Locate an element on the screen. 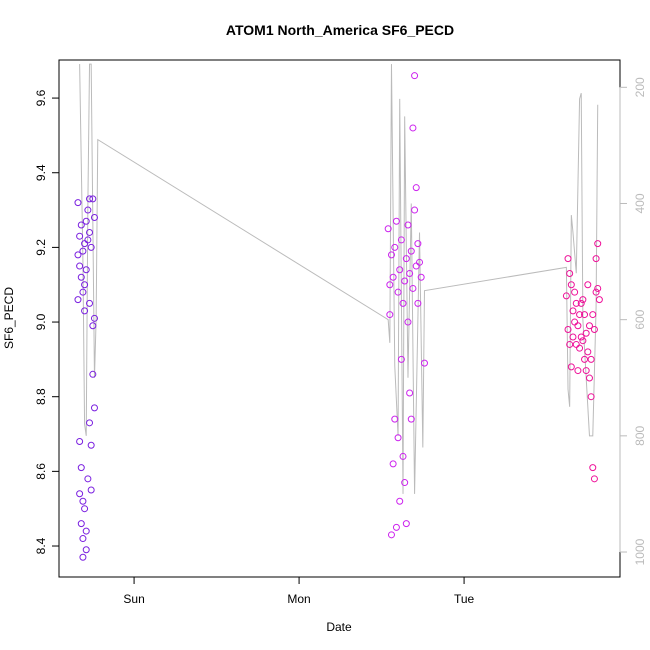  y-tick-label: 9.0 is located at coordinates (41, 321).